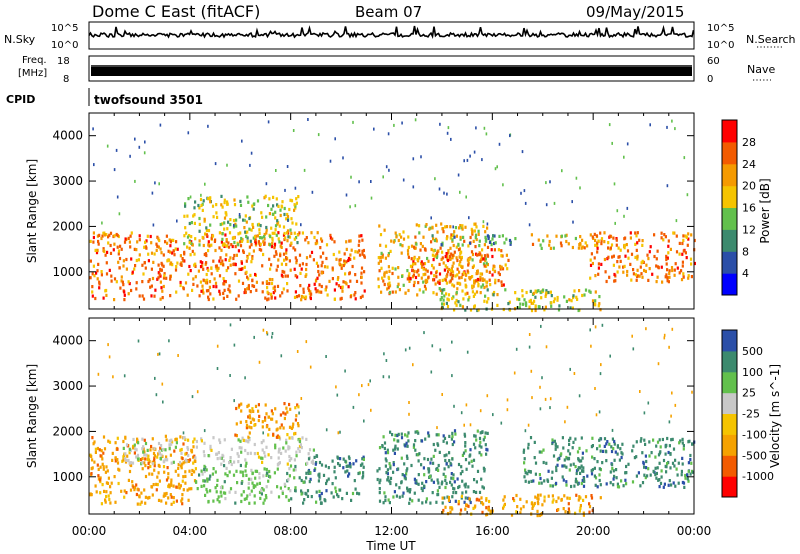  I want to click on velocity-colorbar-swatch, so click(729, 341).